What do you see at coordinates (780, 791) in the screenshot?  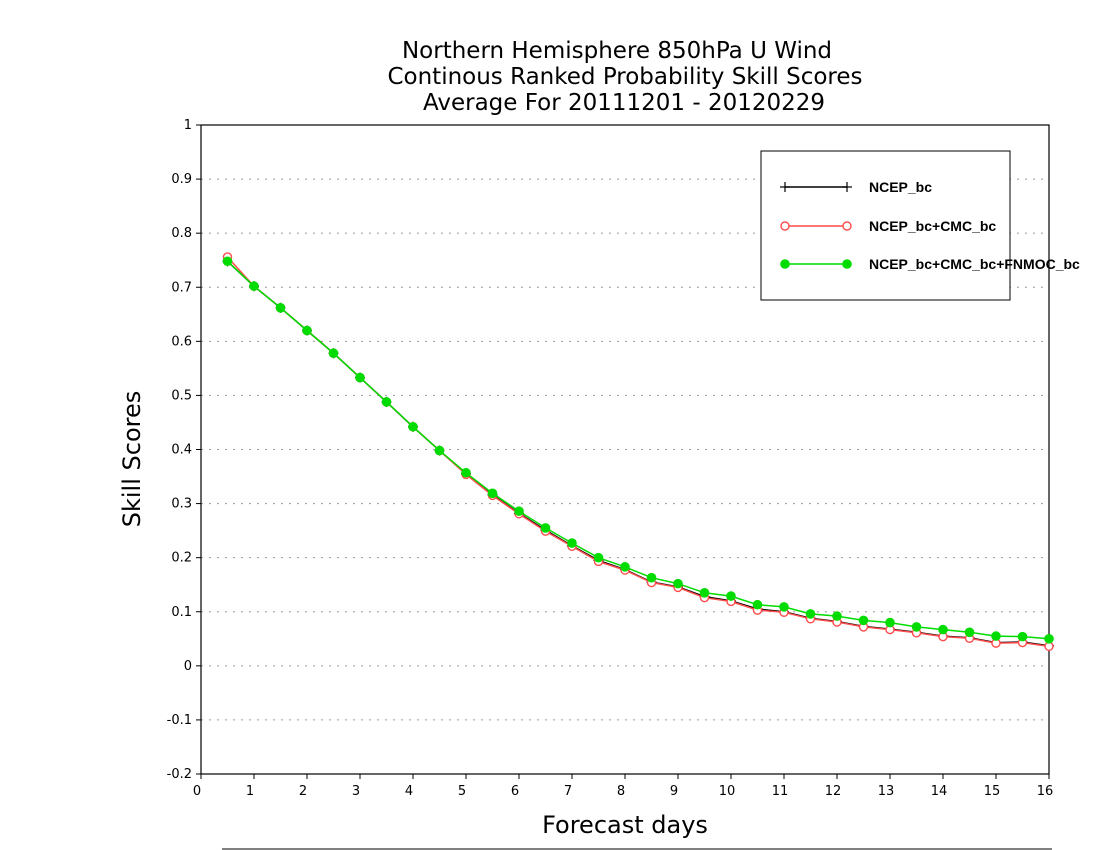 I see `x-tick-label: 11` at bounding box center [780, 791].